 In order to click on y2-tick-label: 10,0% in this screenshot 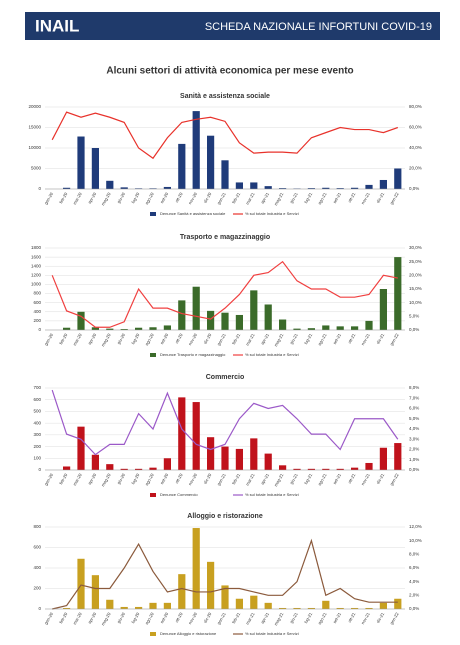, I will do `click(415, 302)`.